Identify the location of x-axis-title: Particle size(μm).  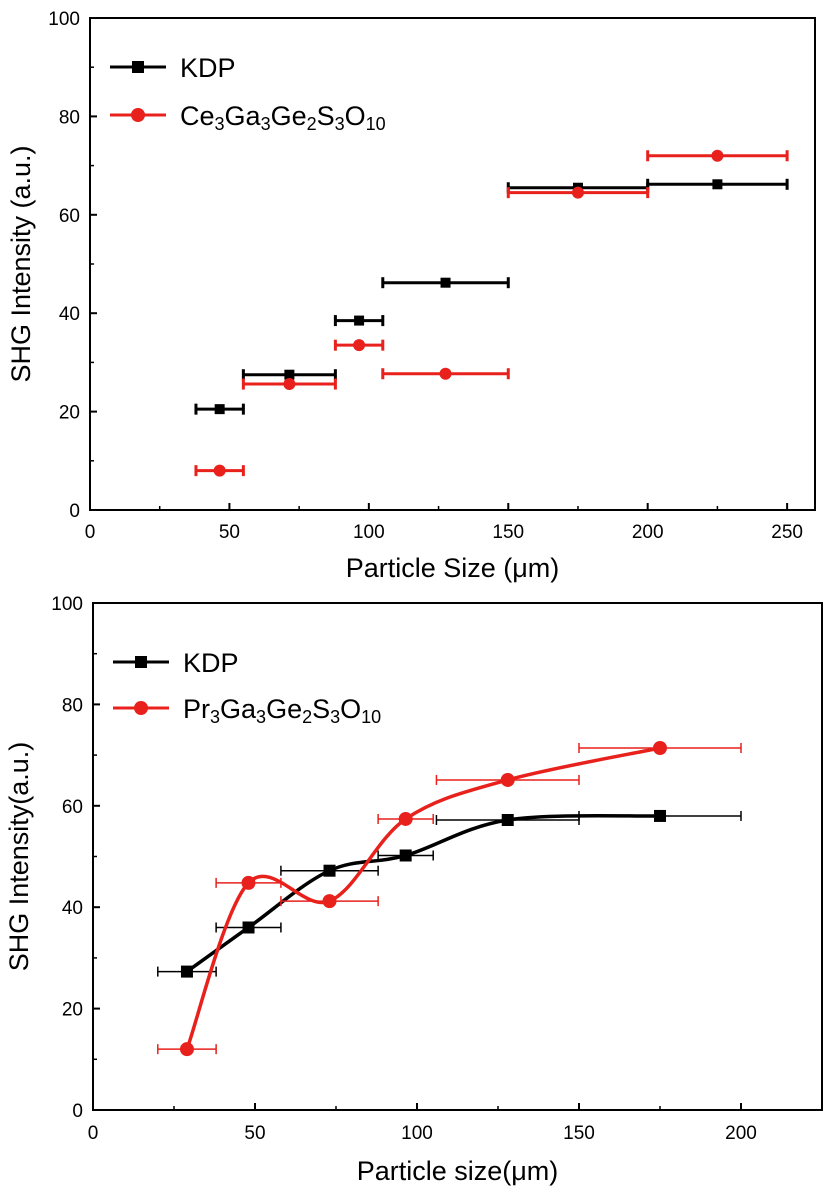
(458, 1171).